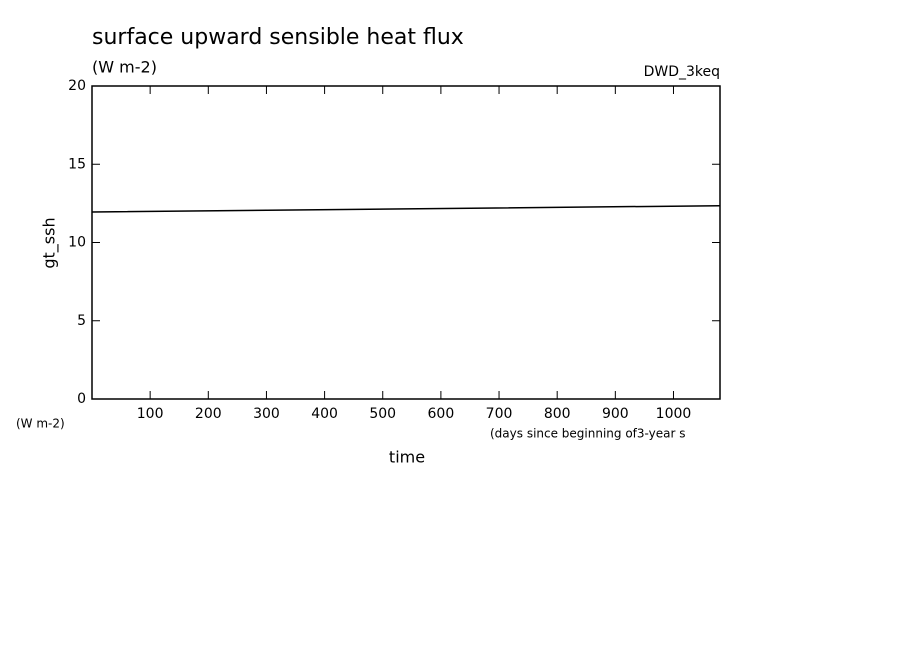 This screenshot has width=904, height=654. Describe the element at coordinates (441, 414) in the screenshot. I see `x-tick-label: 600` at that location.